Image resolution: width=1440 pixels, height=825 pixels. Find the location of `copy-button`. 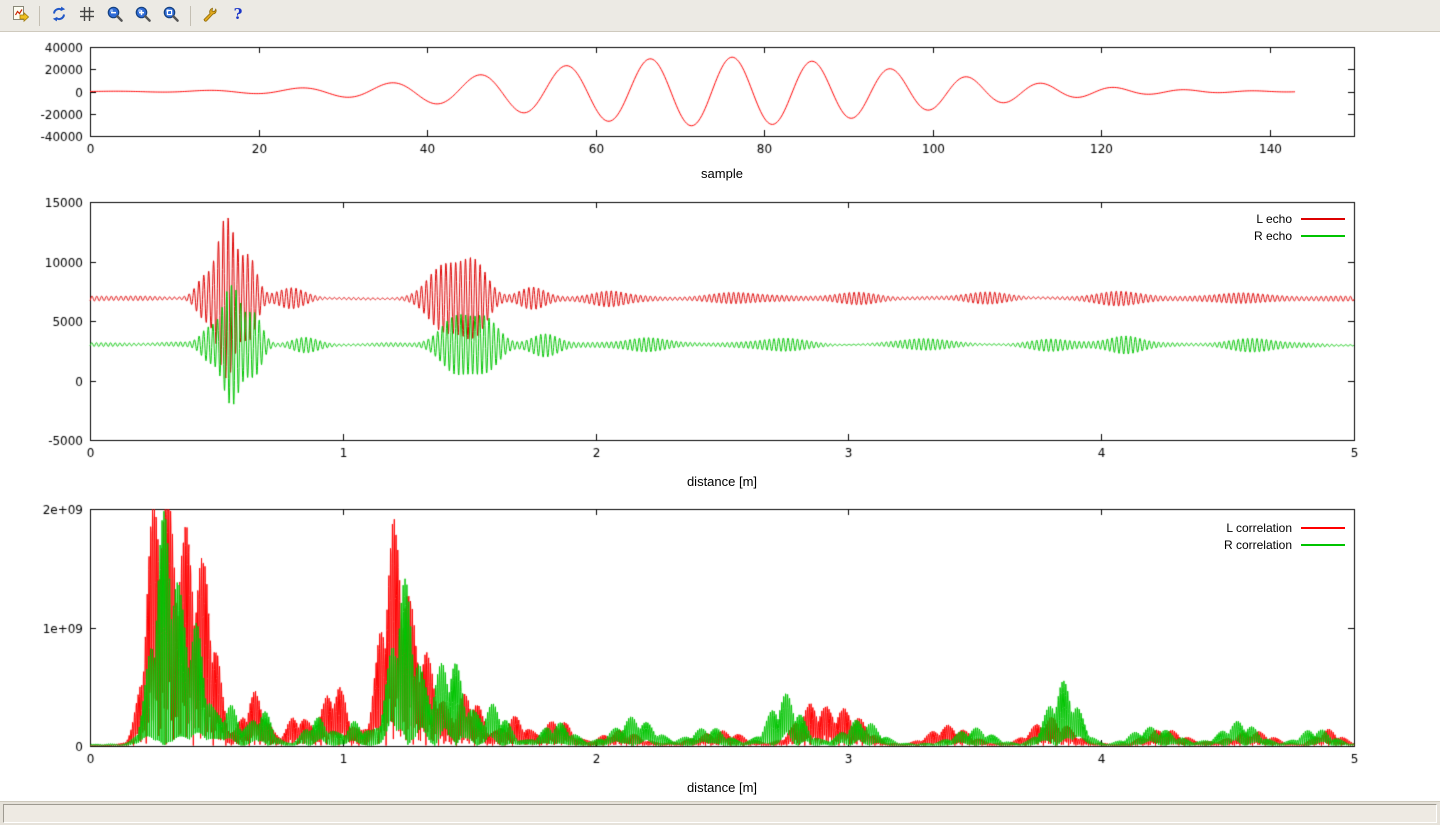

copy-button is located at coordinates (20, 16).